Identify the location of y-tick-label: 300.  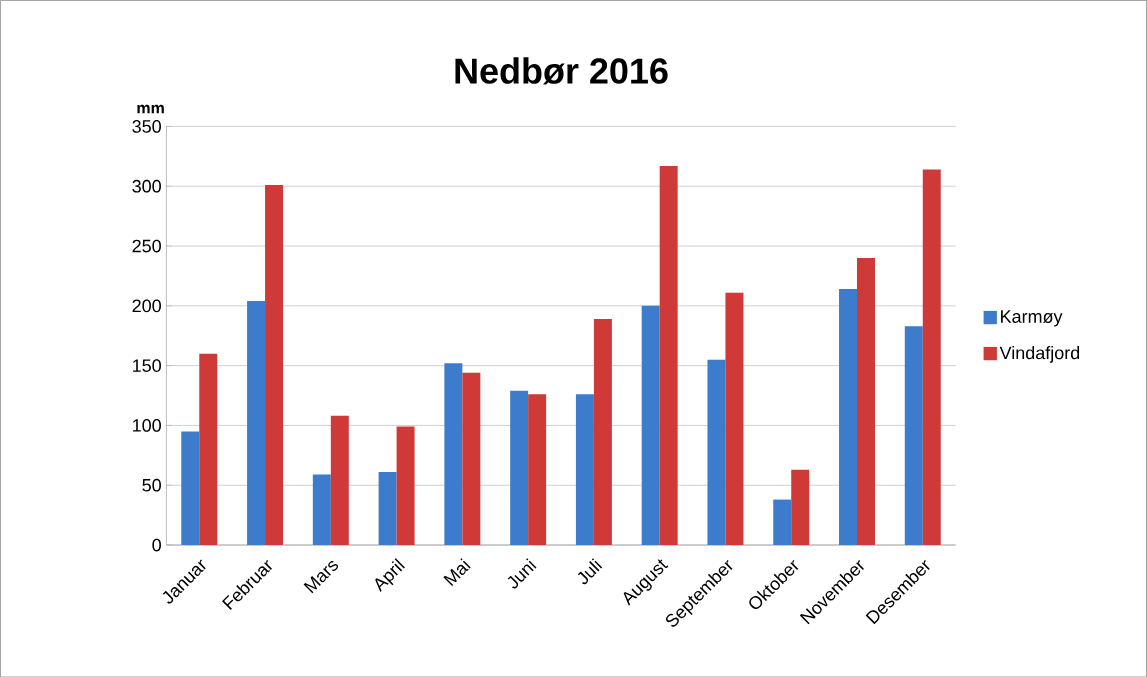
(146, 186).